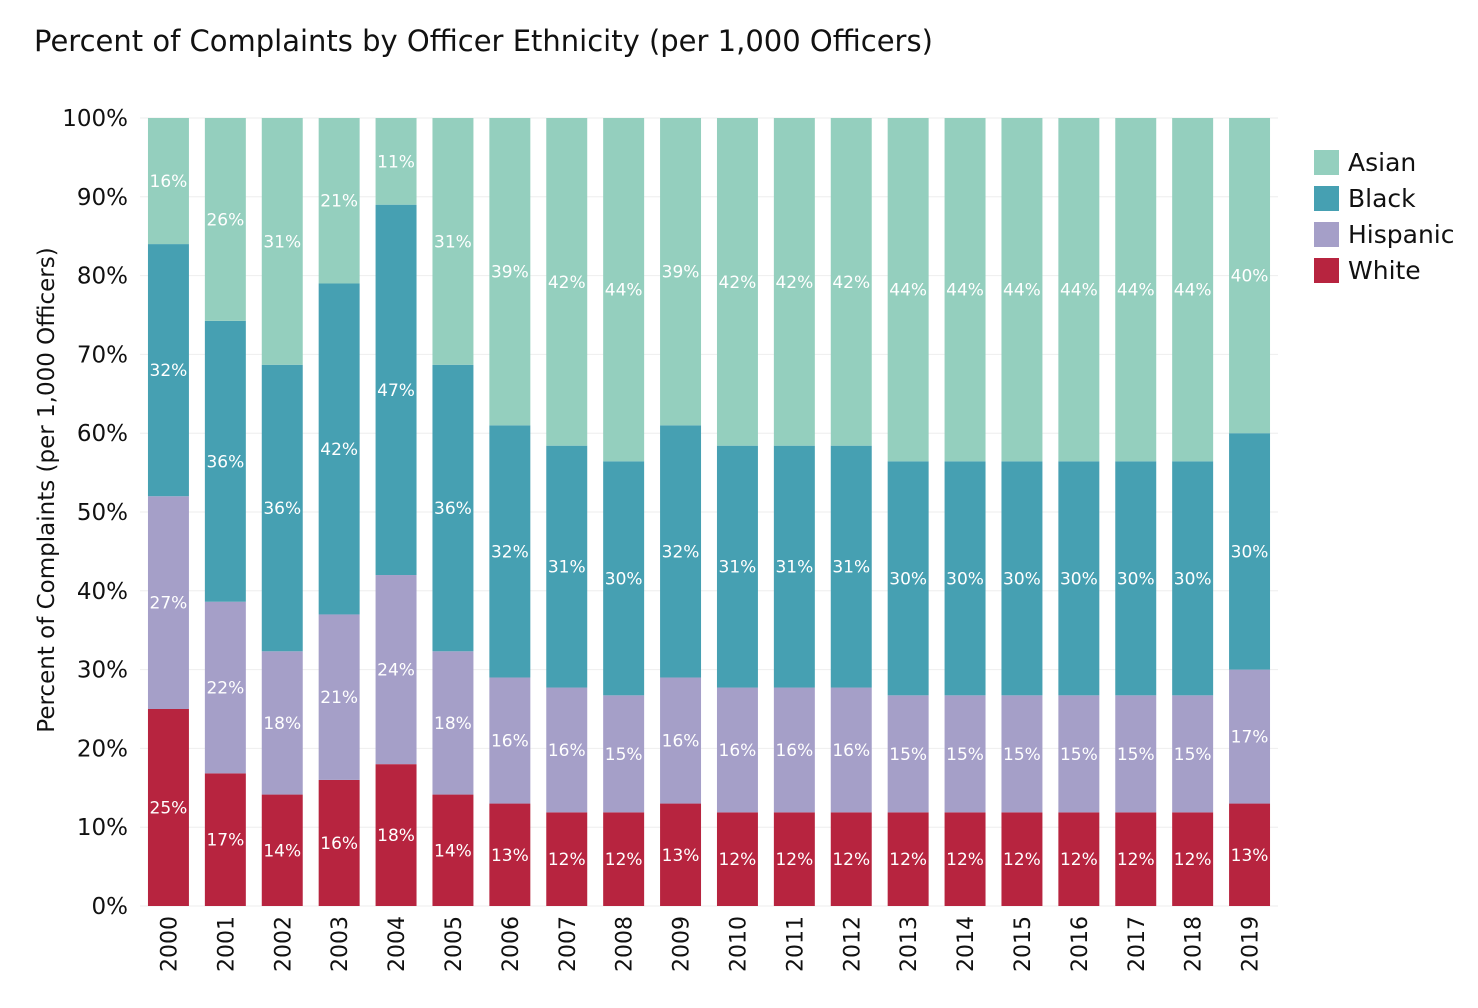  I want to click on legend: Asian Black Hispanic White, so click(1384, 216).